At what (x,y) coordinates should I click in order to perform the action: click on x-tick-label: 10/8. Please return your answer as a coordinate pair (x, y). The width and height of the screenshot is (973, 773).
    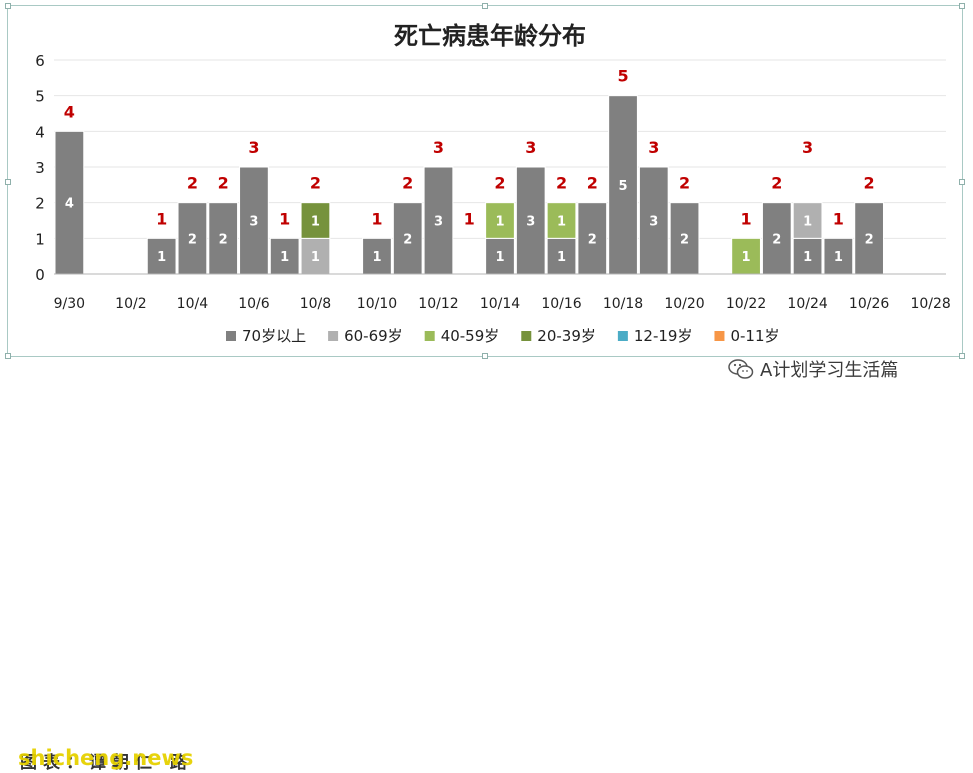
    Looking at the image, I should click on (315, 304).